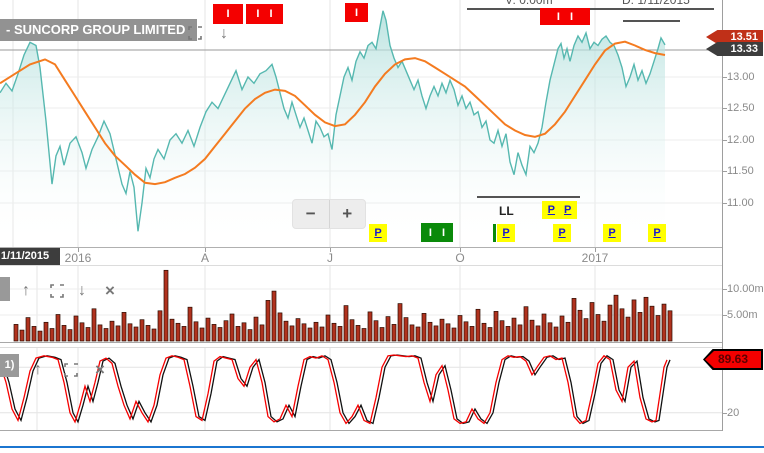 The height and width of the screenshot is (453, 764). Describe the element at coordinates (724, 413) in the screenshot. I see `oscillator-axis-tick` at that location.